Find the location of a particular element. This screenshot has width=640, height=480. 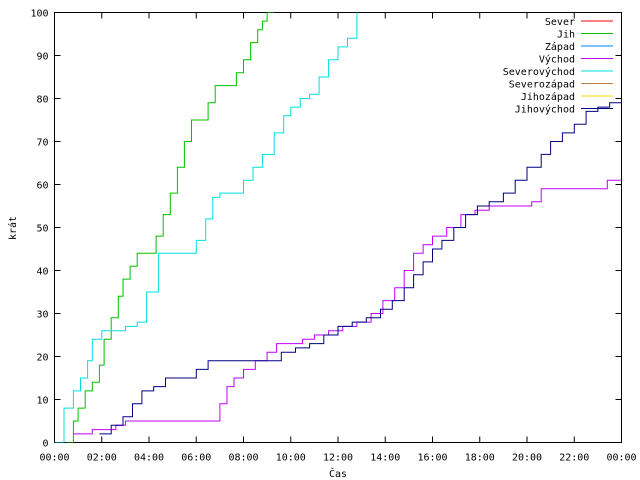

y-tick-label: 60 is located at coordinates (42, 186).